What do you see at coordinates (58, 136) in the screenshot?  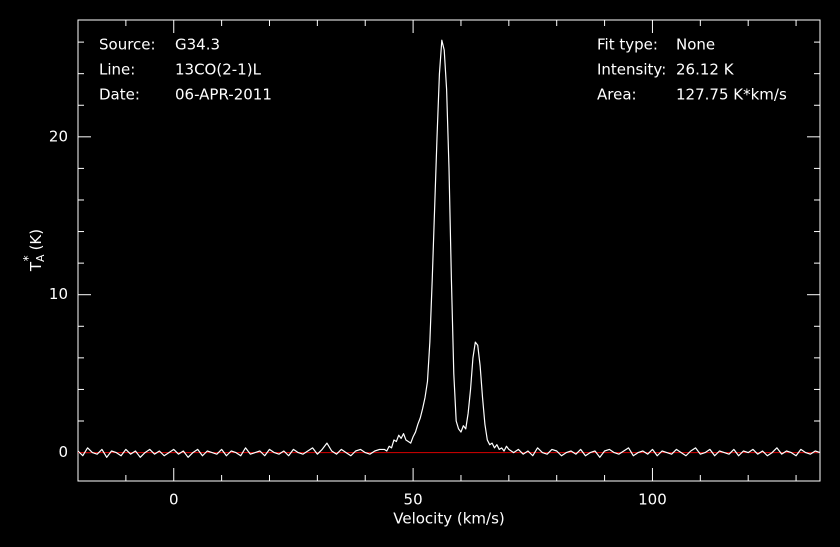 I see `y-tick-label: 20` at bounding box center [58, 136].